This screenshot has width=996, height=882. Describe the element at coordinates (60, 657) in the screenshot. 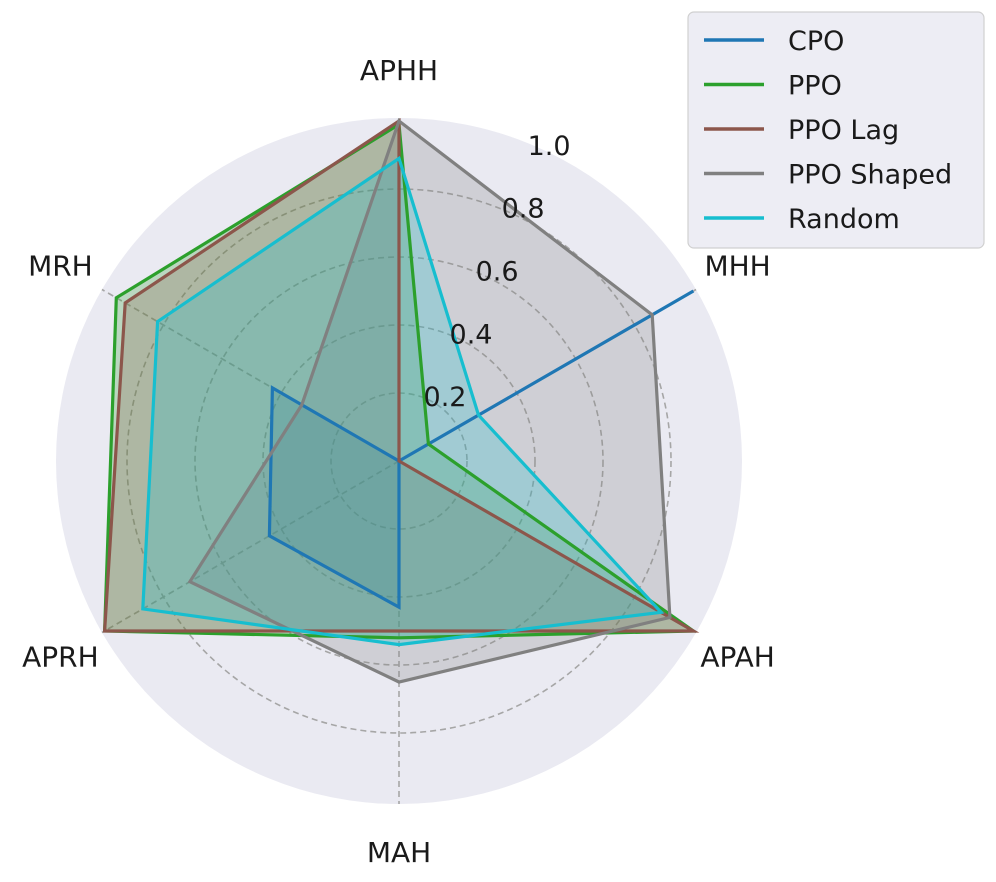

I see `axis-label-aprh: APRH` at that location.